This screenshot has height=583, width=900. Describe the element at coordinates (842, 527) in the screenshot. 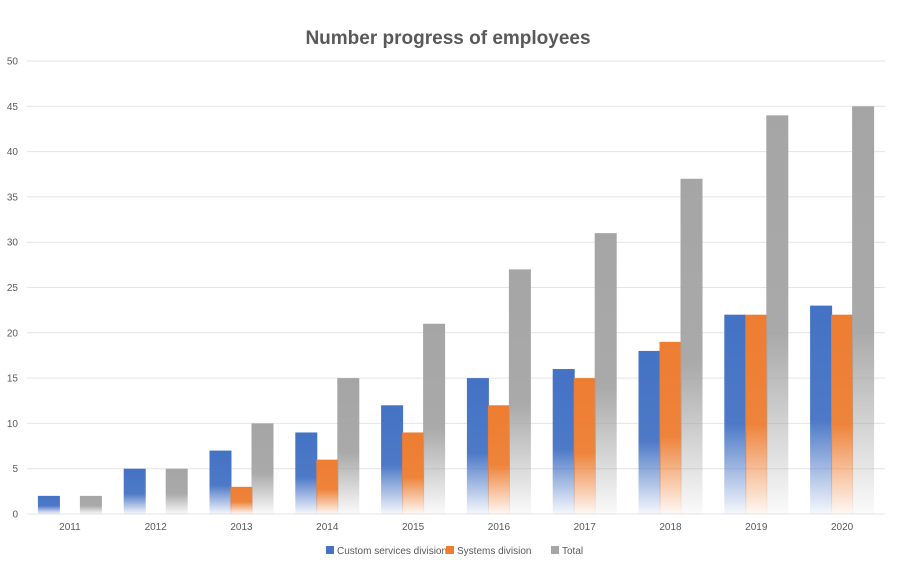

I see `x-tick-label: 2020` at that location.